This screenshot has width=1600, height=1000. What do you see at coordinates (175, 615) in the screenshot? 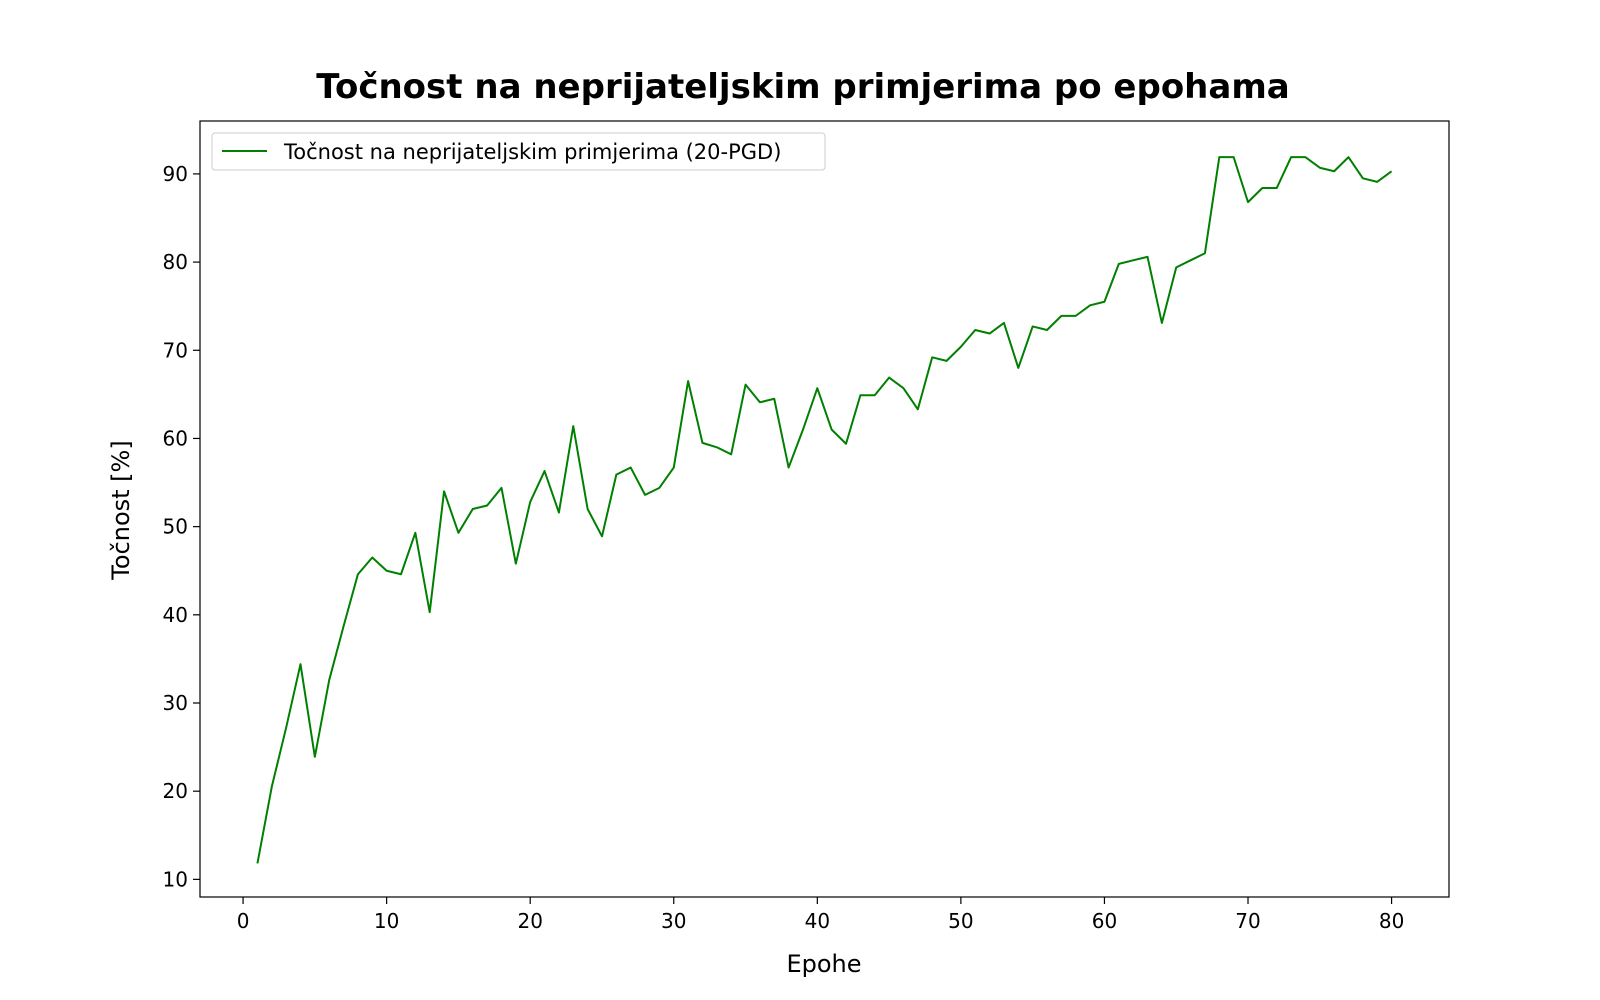
I see `y-tick-label: 40` at bounding box center [175, 615].